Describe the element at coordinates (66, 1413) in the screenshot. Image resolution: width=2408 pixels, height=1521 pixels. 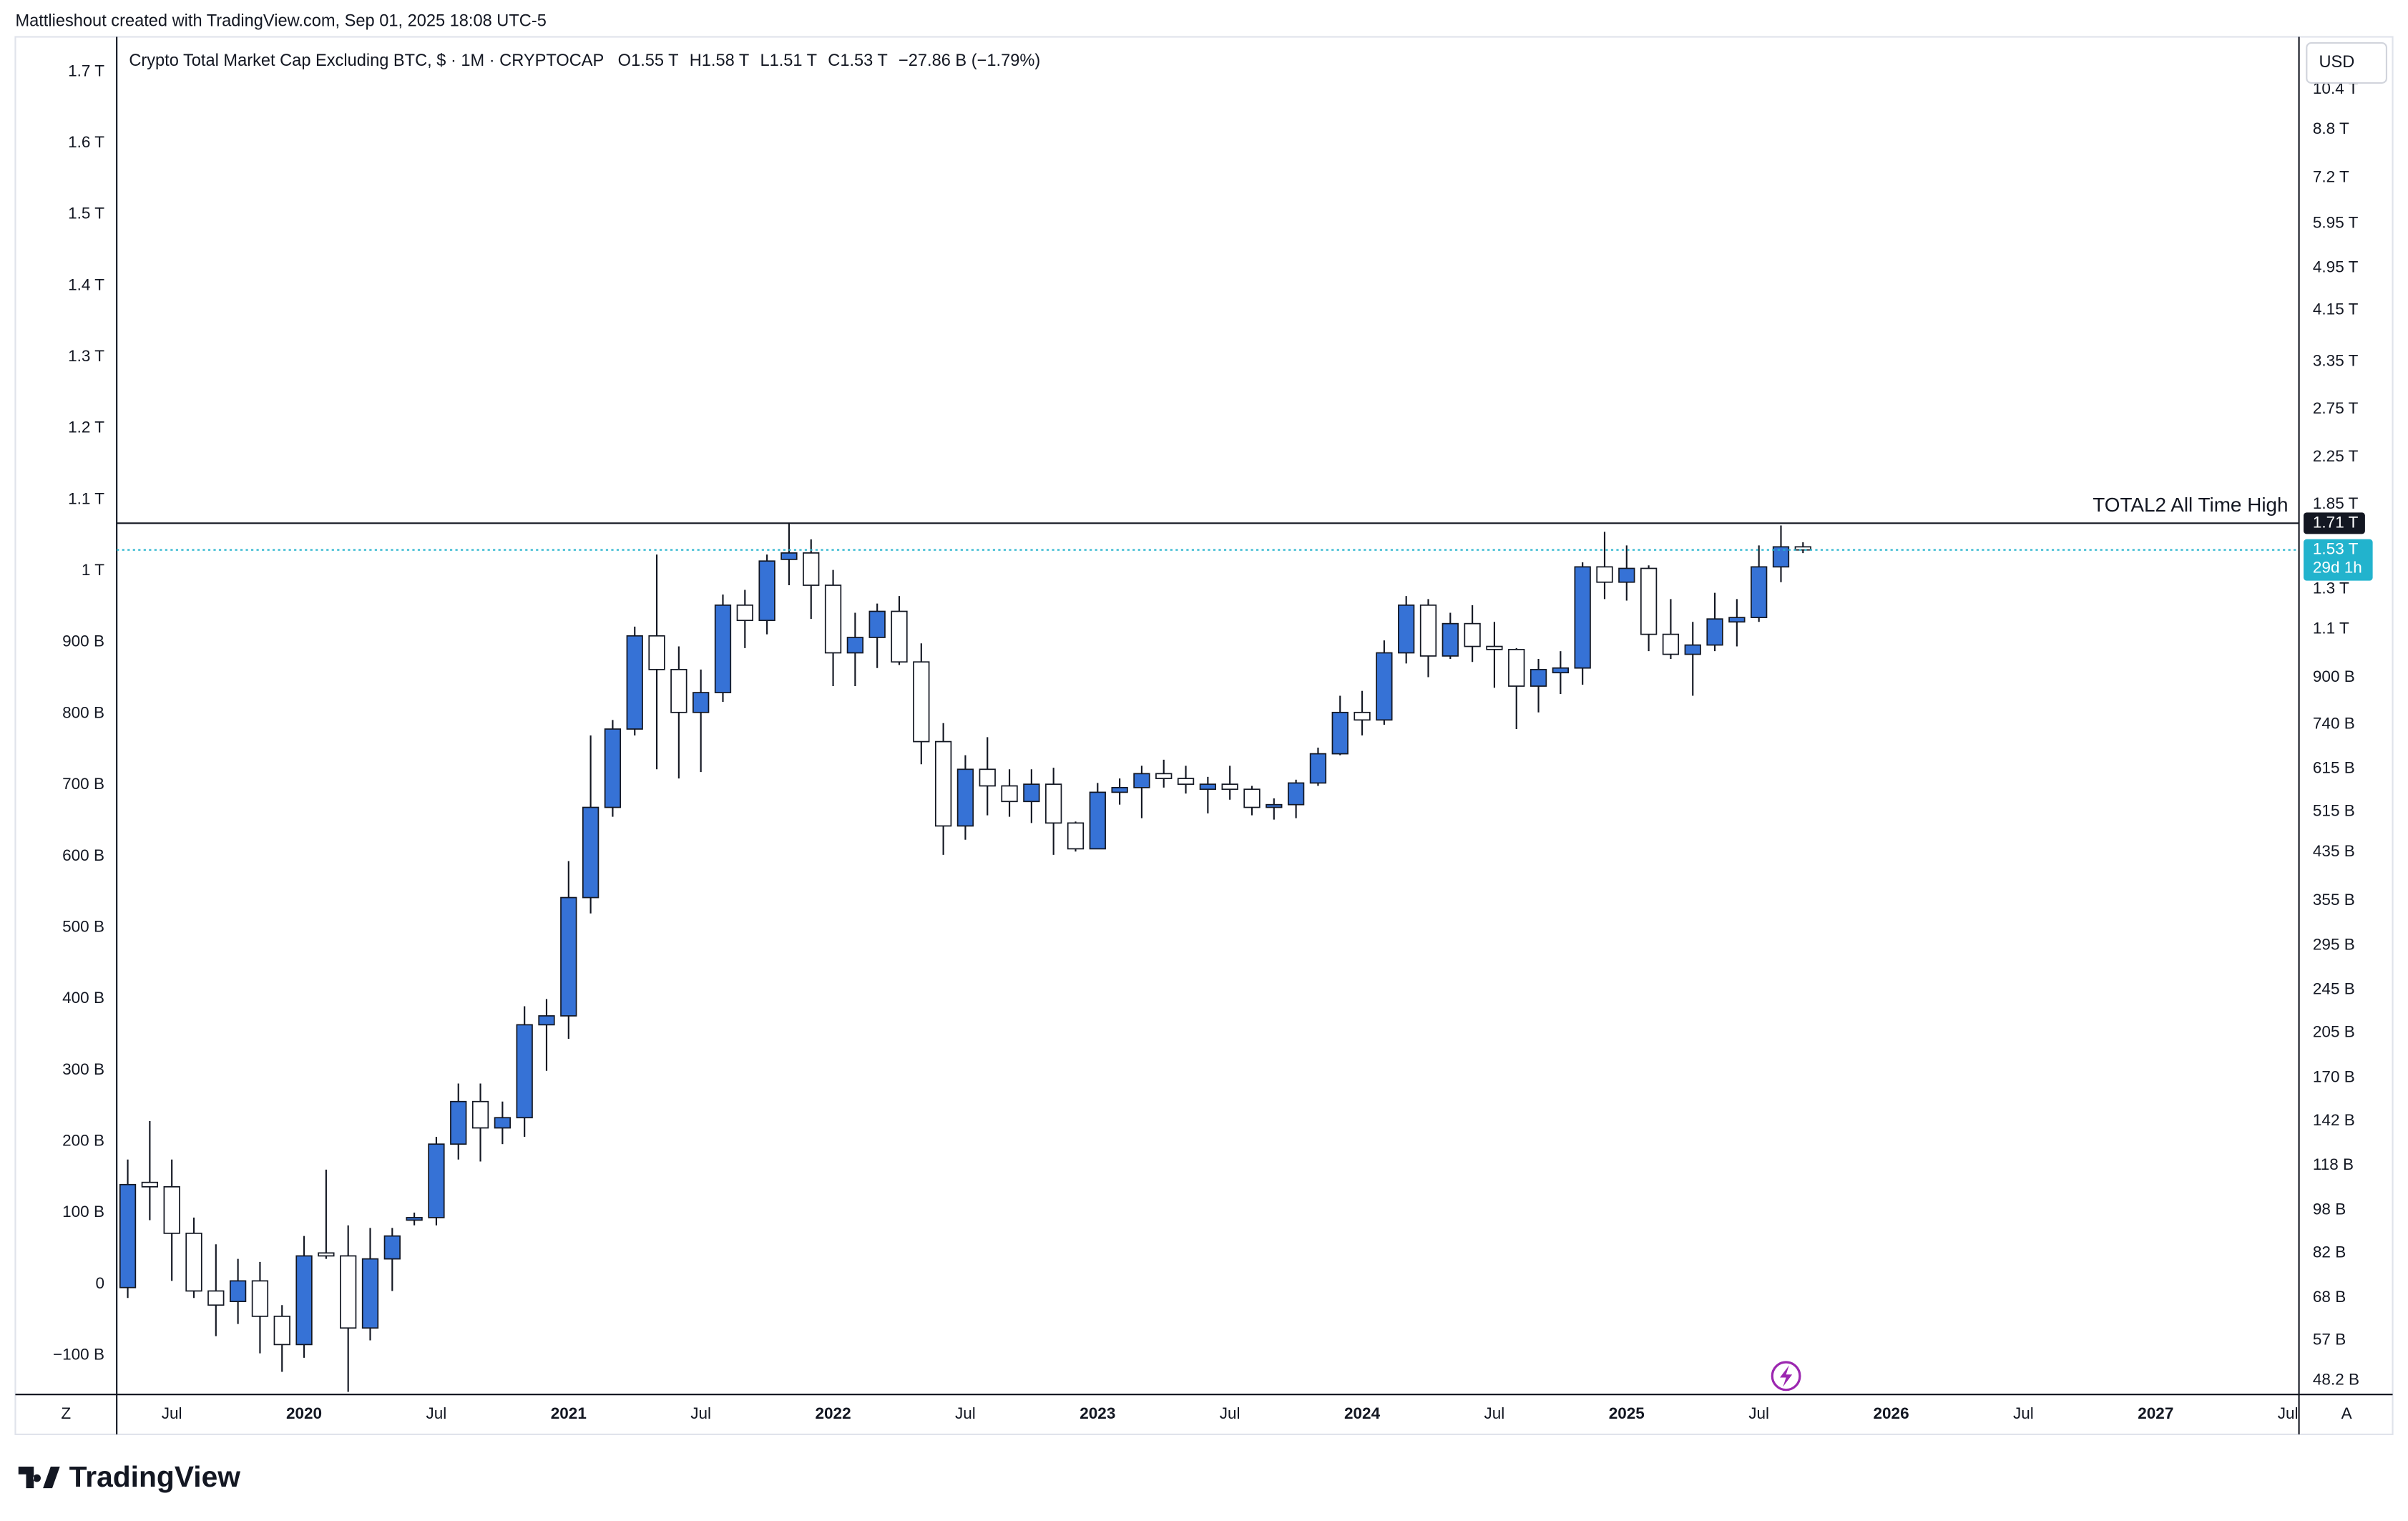
I see `zoom-button: Z` at that location.